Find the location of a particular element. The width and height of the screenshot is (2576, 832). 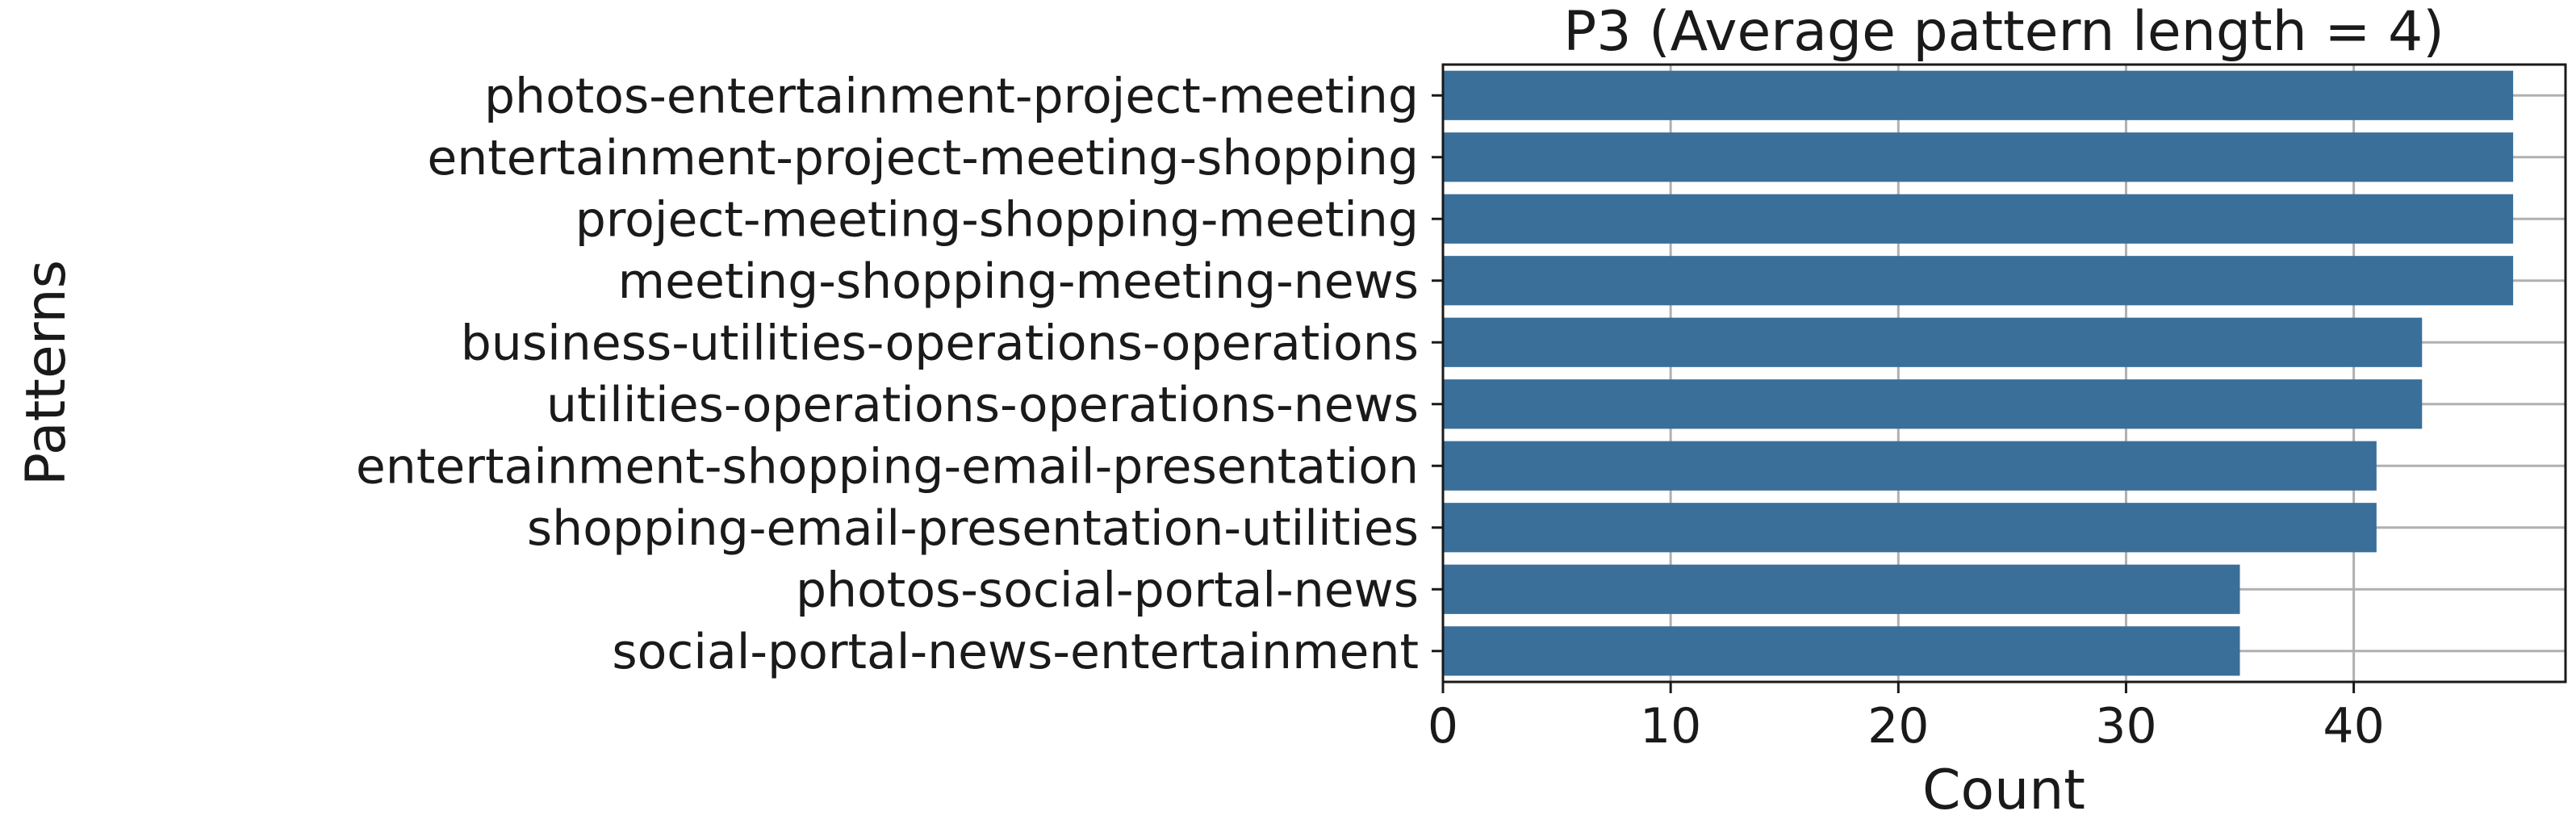

y-tick-label: entertainment-project-meeting-shopping is located at coordinates (923, 158).